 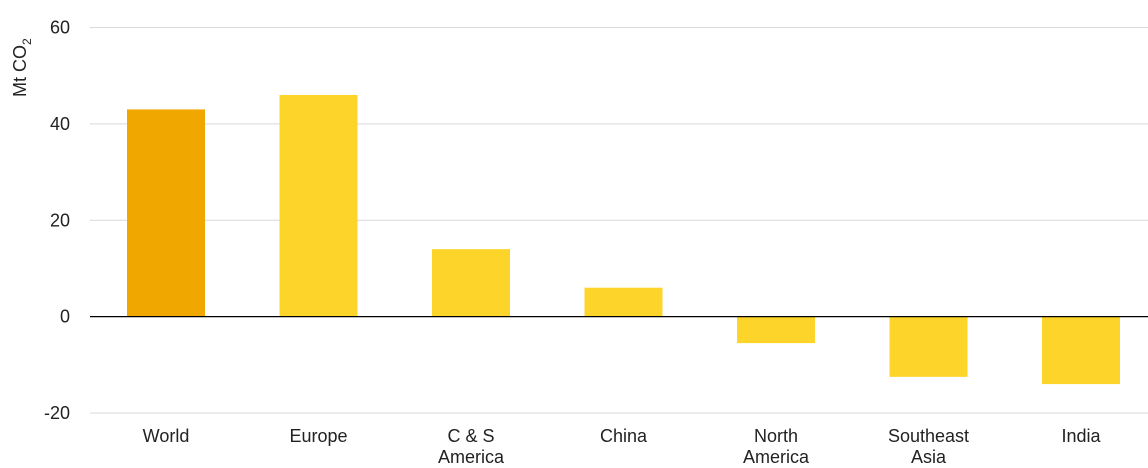 What do you see at coordinates (60, 124) in the screenshot?
I see `y-tick-label: 40` at bounding box center [60, 124].